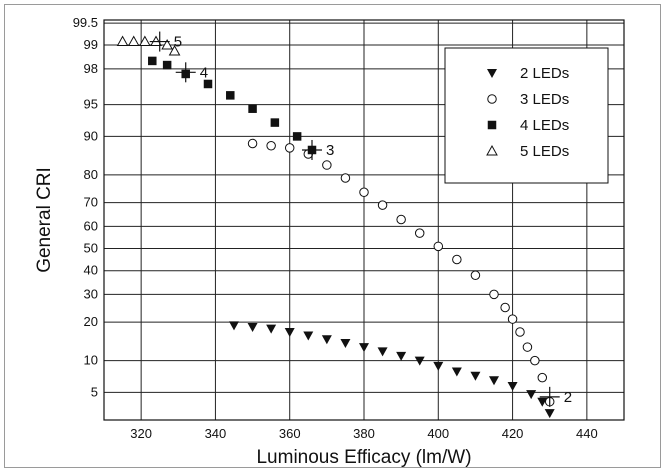 The width and height of the screenshot is (667, 474). I want to click on curve-label: 2, so click(568, 397).